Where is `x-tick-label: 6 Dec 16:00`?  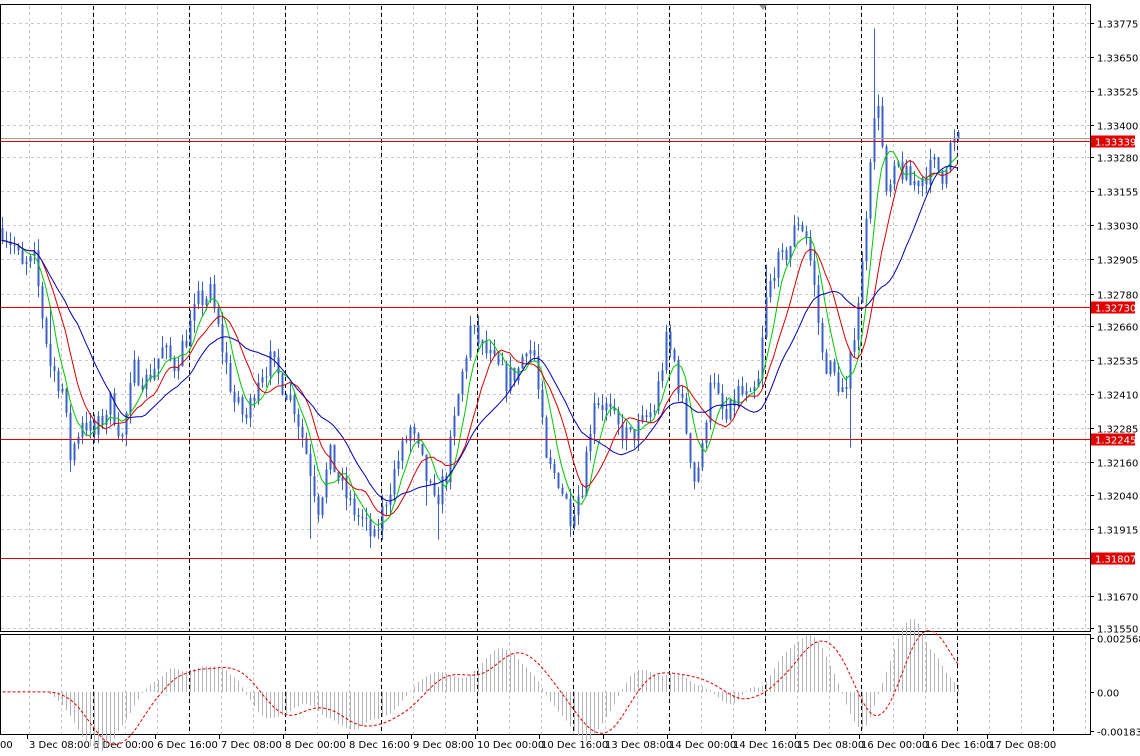 x-tick-label: 6 Dec 16:00 is located at coordinates (187, 745).